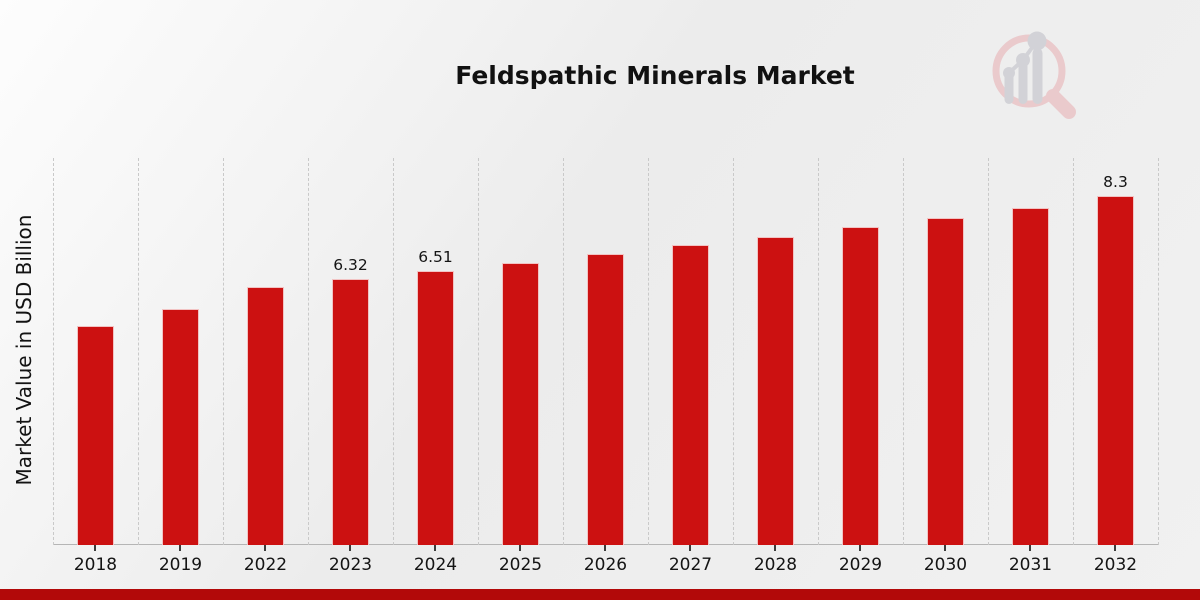  Describe the element at coordinates (655, 75) in the screenshot. I see `chart-title: Feldspathic Minerals Market` at that location.